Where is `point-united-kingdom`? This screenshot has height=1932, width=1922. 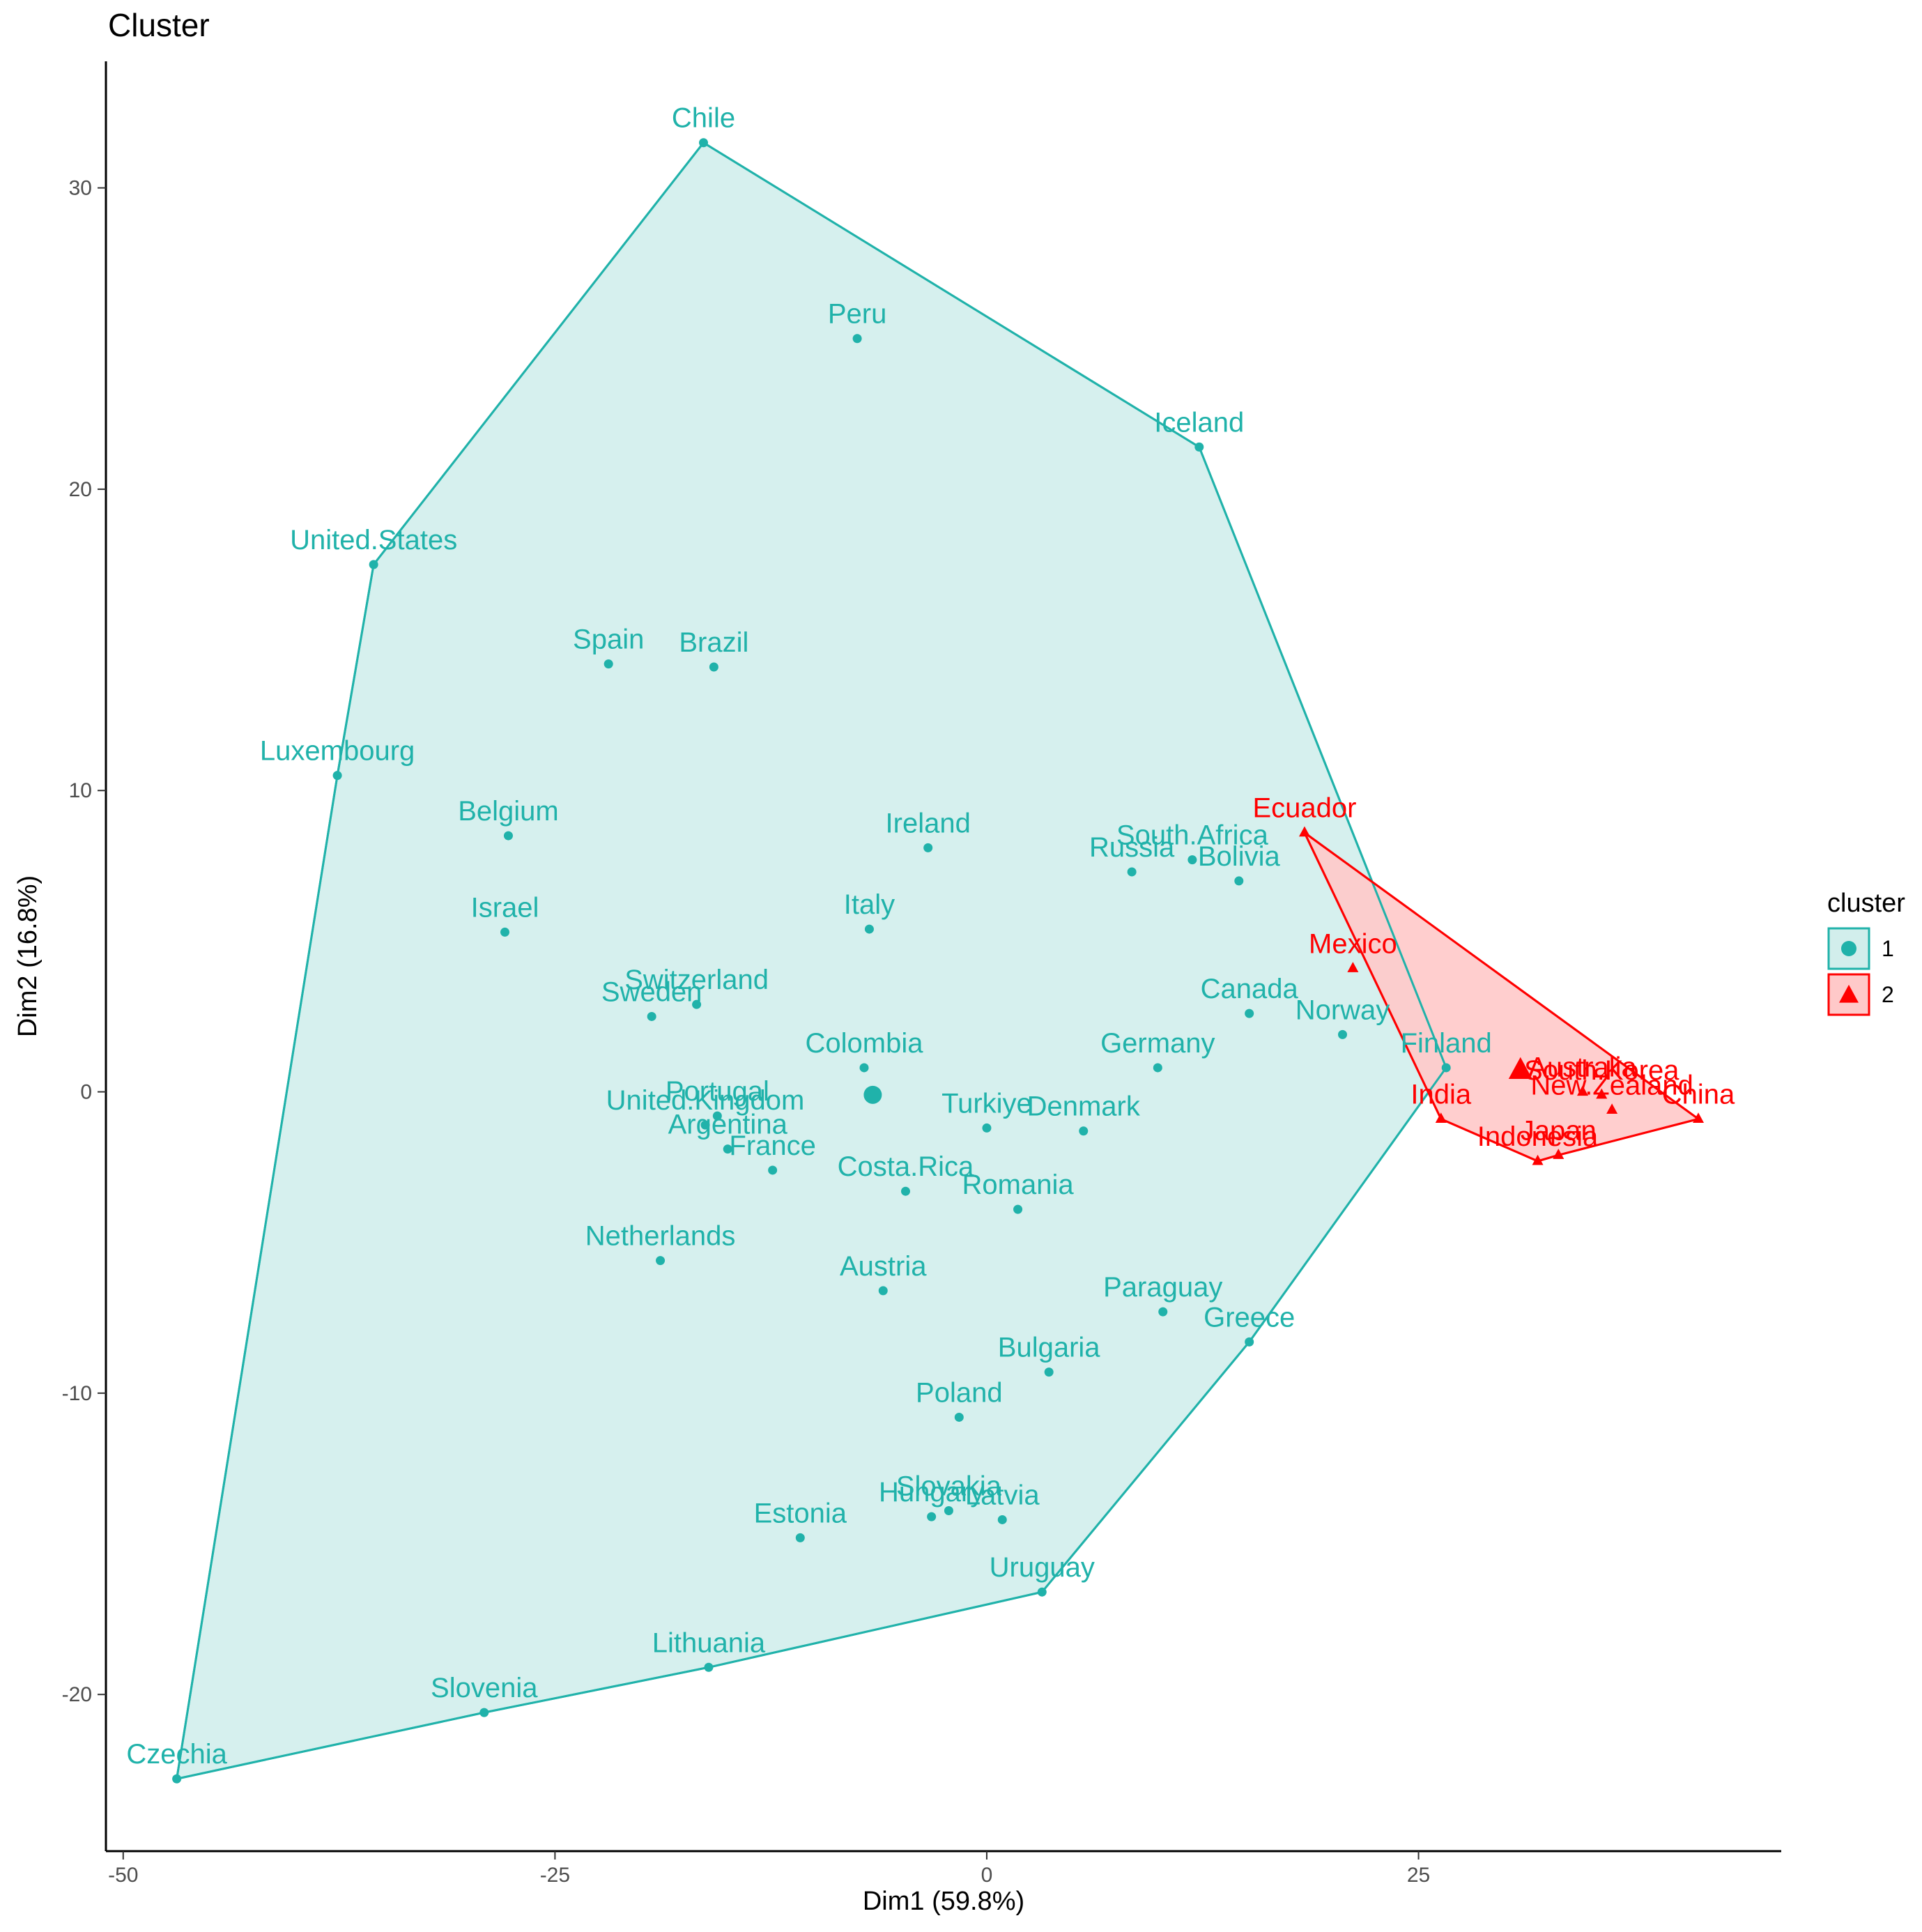
point-united-kingdom is located at coordinates (705, 1125).